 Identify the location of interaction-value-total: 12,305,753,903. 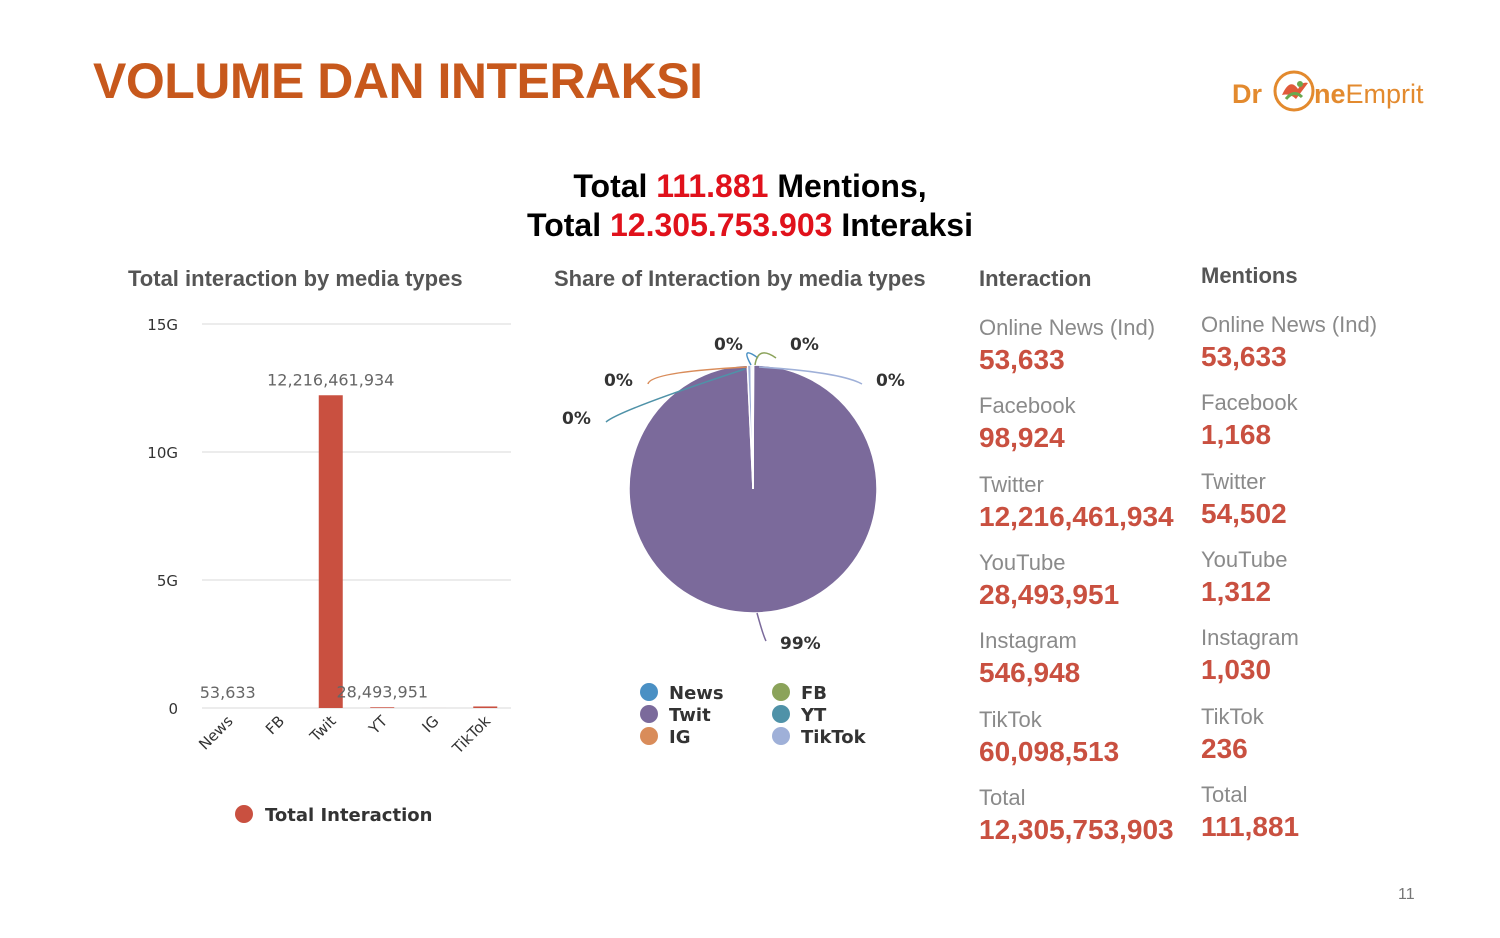
(1076, 829).